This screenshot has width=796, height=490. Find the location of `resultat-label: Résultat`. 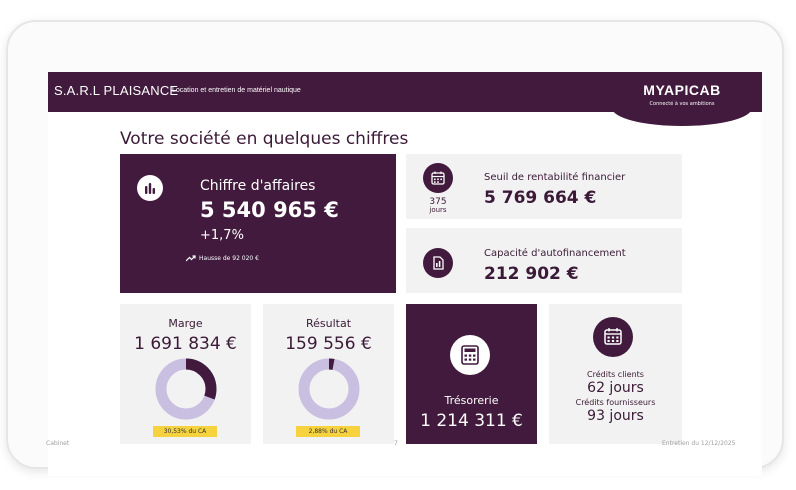

resultat-label: Résultat is located at coordinates (328, 323).